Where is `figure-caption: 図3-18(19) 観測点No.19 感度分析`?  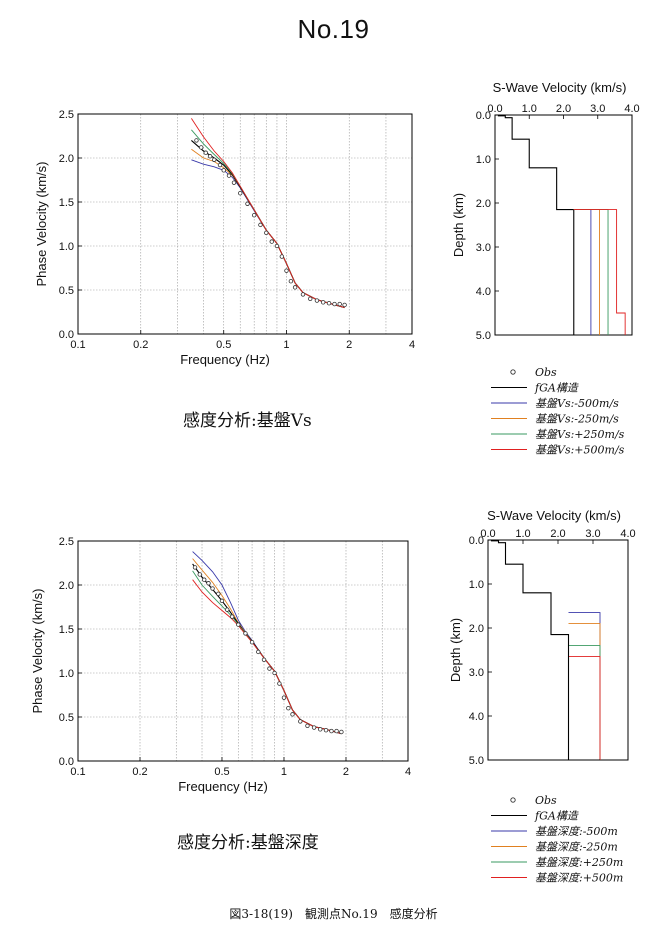
figure-caption: 図3-18(19) 観測点No.19 感度分析 is located at coordinates (333, 914).